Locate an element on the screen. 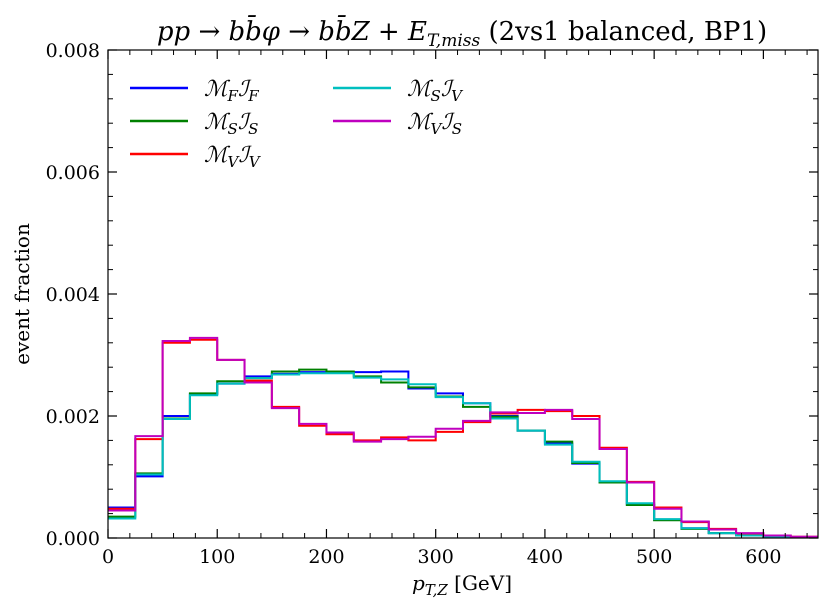  legend-label-ms-iv: ℳSℐV is located at coordinates (435, 91).